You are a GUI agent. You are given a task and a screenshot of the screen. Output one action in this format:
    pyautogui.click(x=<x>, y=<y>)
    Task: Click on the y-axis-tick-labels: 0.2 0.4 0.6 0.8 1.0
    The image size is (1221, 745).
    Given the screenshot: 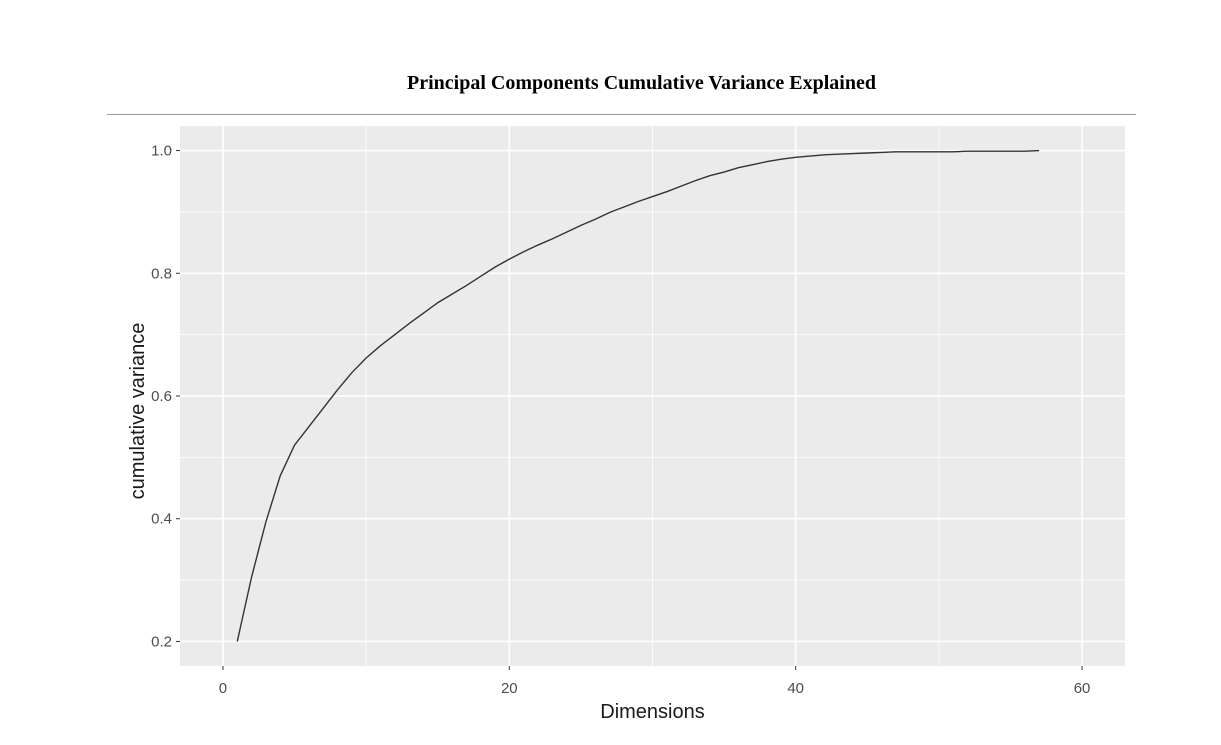 What is the action you would take?
    pyautogui.click(x=161, y=397)
    